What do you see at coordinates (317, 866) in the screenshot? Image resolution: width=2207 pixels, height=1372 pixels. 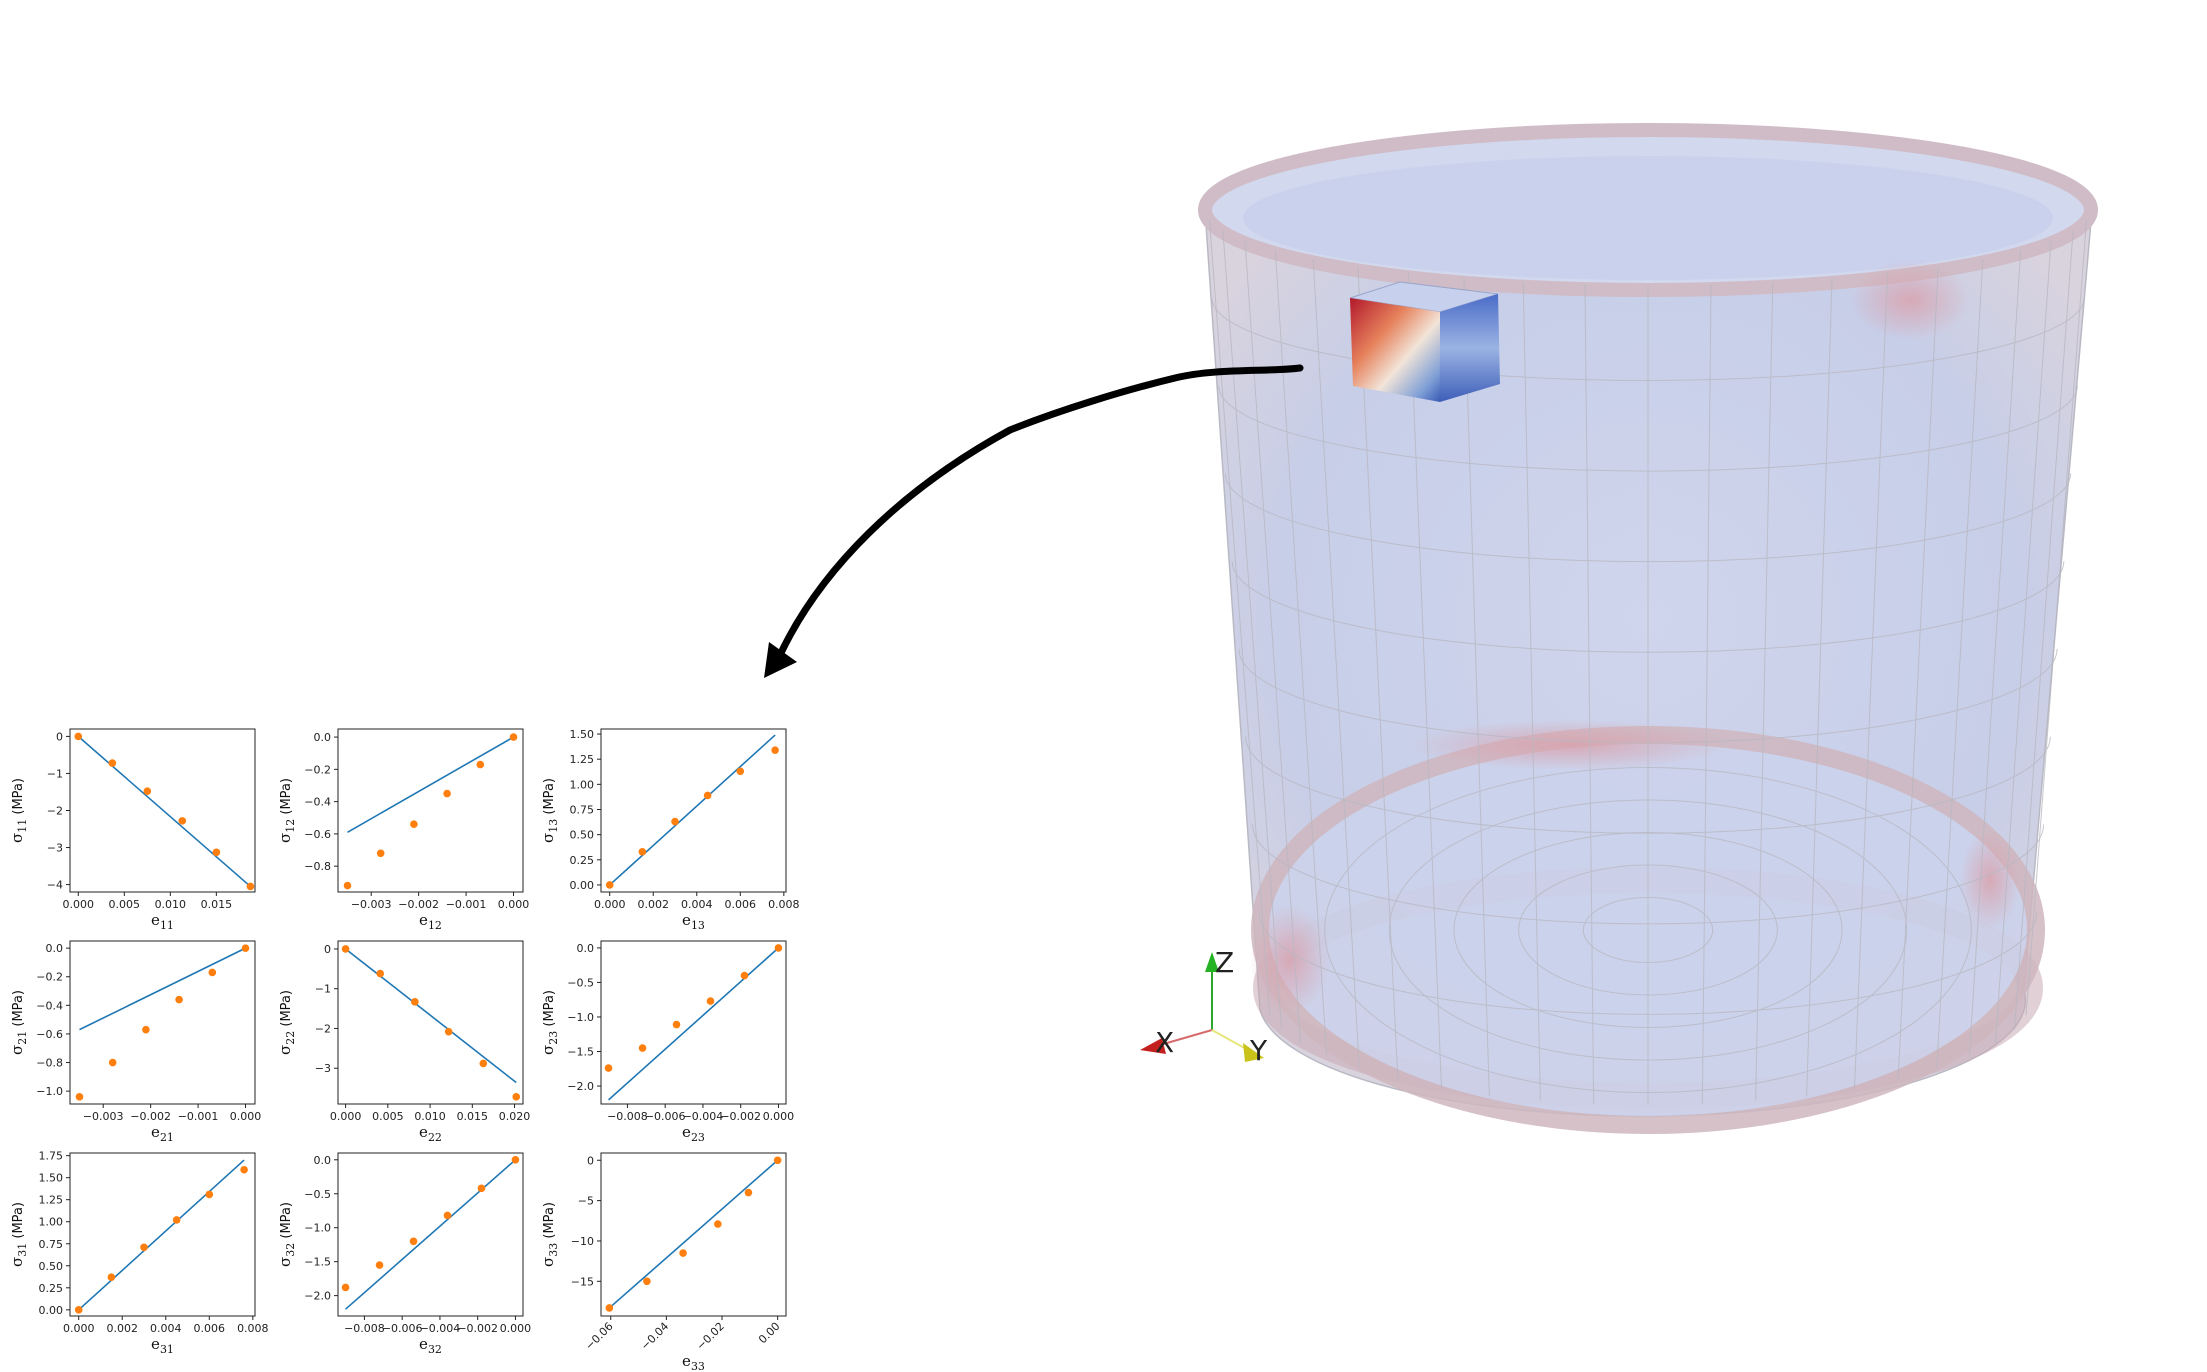 I see `y-tick-label: −0.8` at bounding box center [317, 866].